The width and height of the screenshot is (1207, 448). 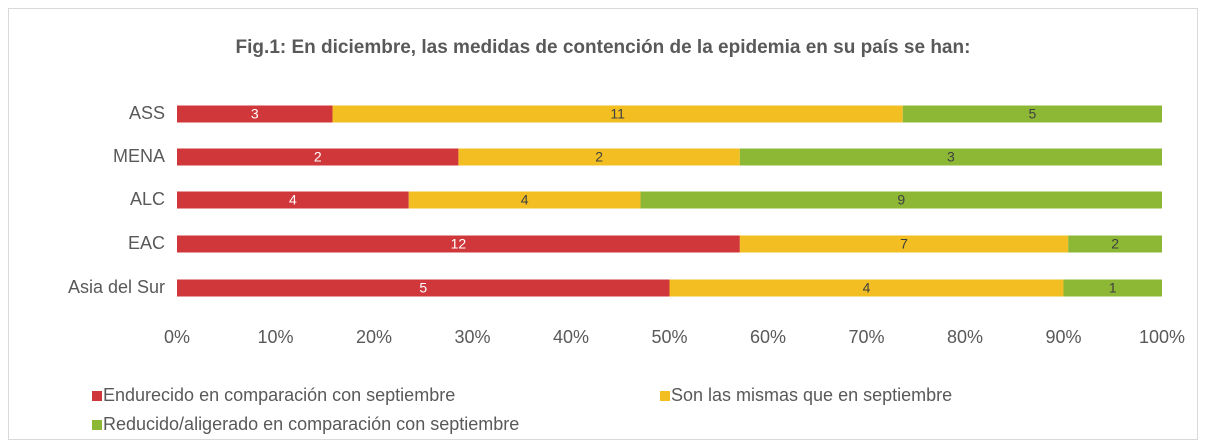 What do you see at coordinates (147, 199) in the screenshot?
I see `y-tick-label: ALC` at bounding box center [147, 199].